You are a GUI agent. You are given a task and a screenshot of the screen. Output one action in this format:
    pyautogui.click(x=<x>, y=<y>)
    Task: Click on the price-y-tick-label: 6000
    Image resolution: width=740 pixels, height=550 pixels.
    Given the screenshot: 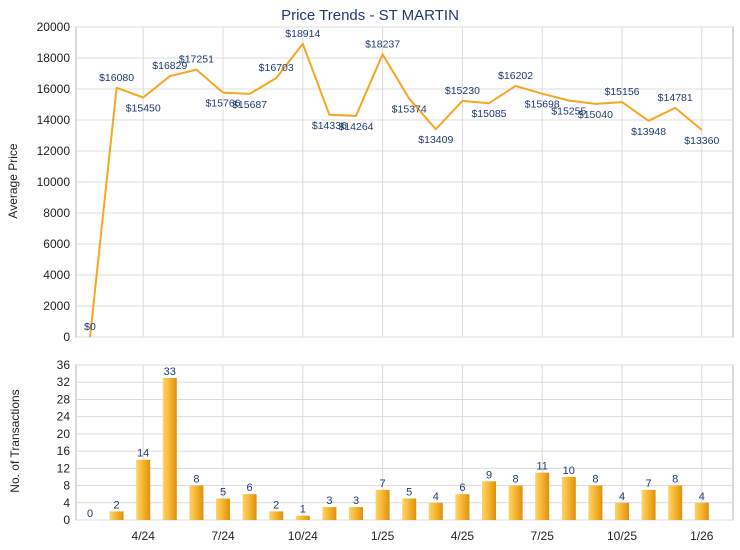 What is the action you would take?
    pyautogui.click(x=56, y=244)
    